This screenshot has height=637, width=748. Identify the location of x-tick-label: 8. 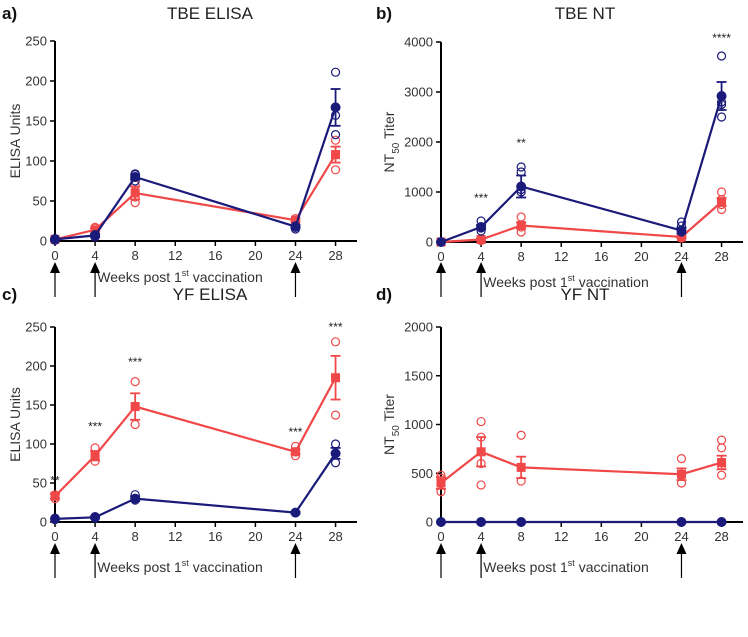
(135, 255).